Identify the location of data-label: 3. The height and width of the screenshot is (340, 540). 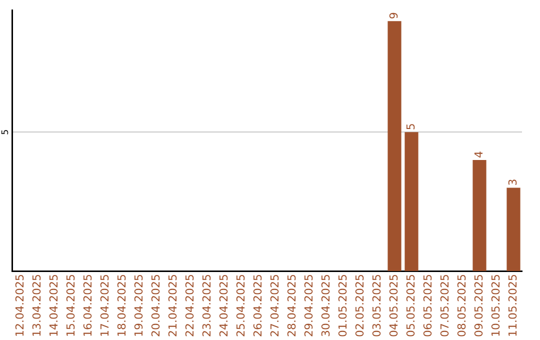
(513, 182).